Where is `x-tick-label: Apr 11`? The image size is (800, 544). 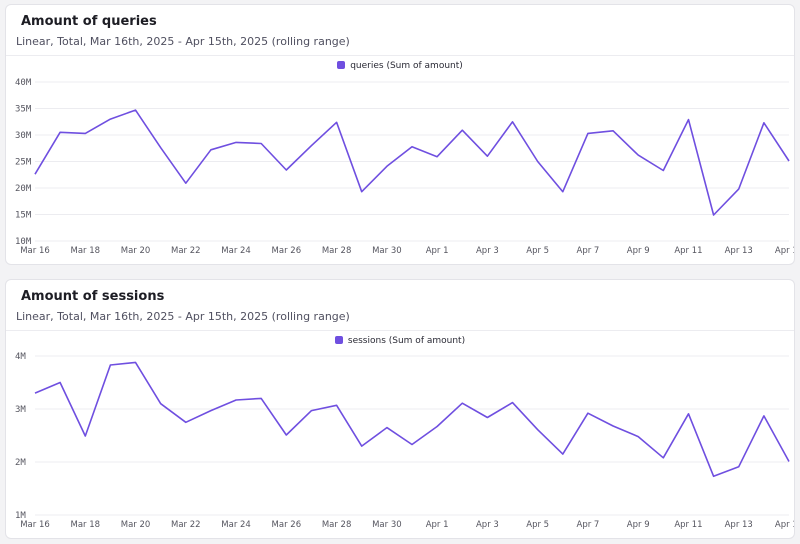 x-tick-label: Apr 11 is located at coordinates (688, 251).